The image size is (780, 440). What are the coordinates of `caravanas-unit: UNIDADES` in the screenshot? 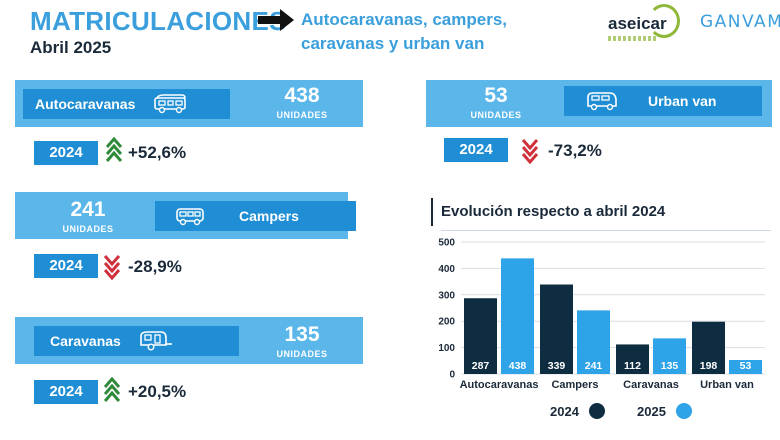 It's located at (302, 354).